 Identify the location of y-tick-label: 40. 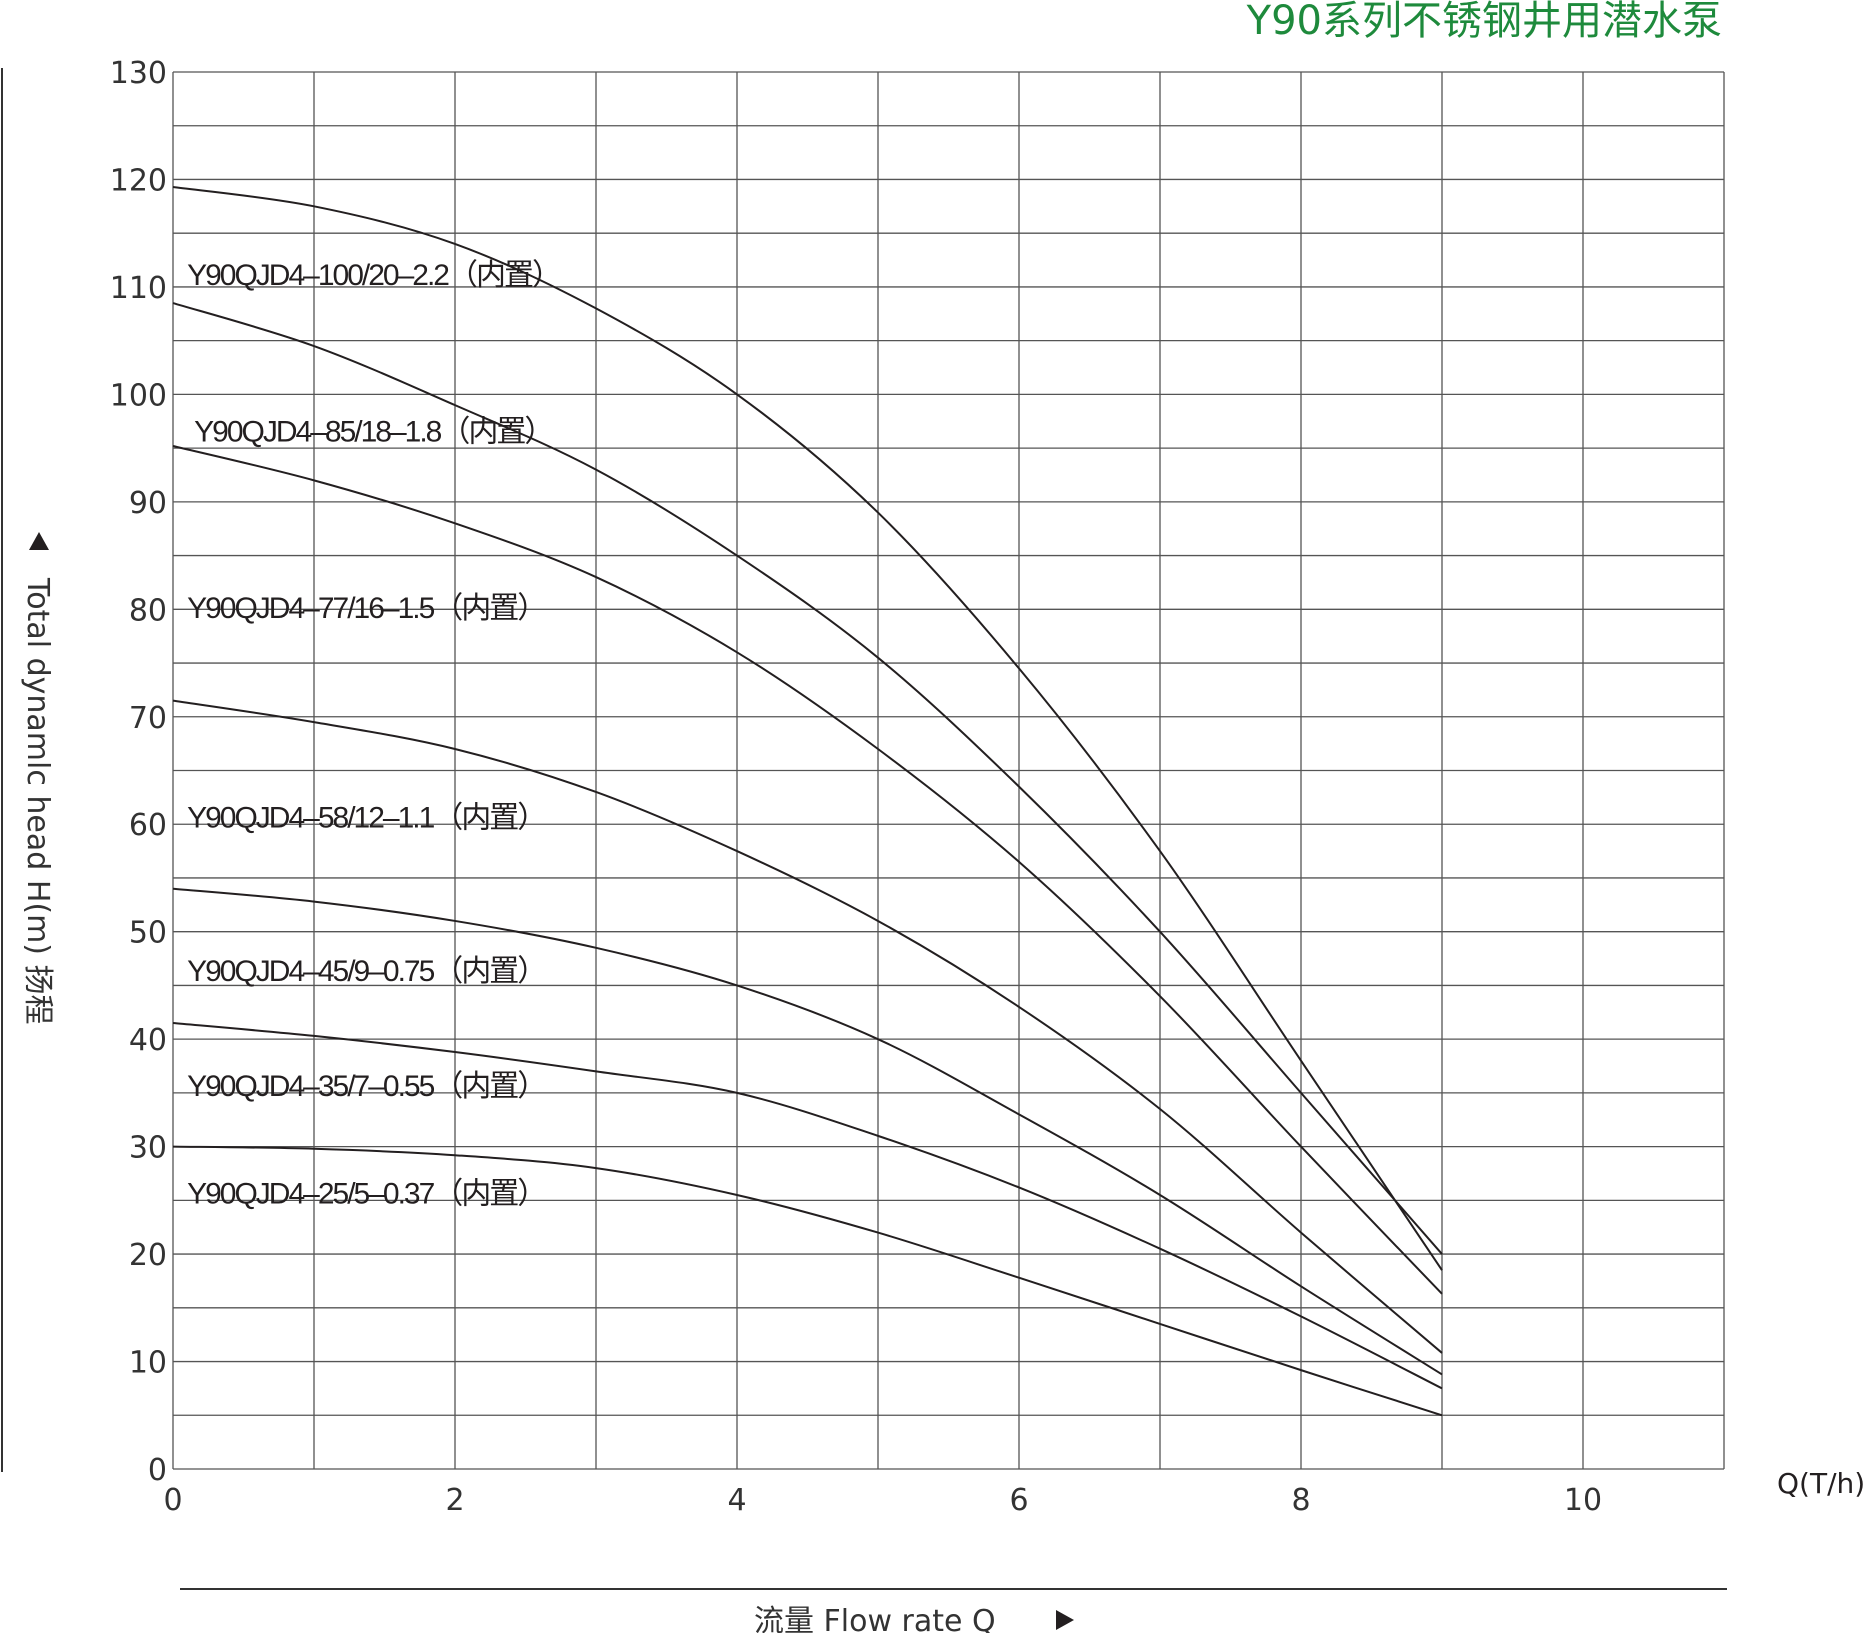
(148, 1040).